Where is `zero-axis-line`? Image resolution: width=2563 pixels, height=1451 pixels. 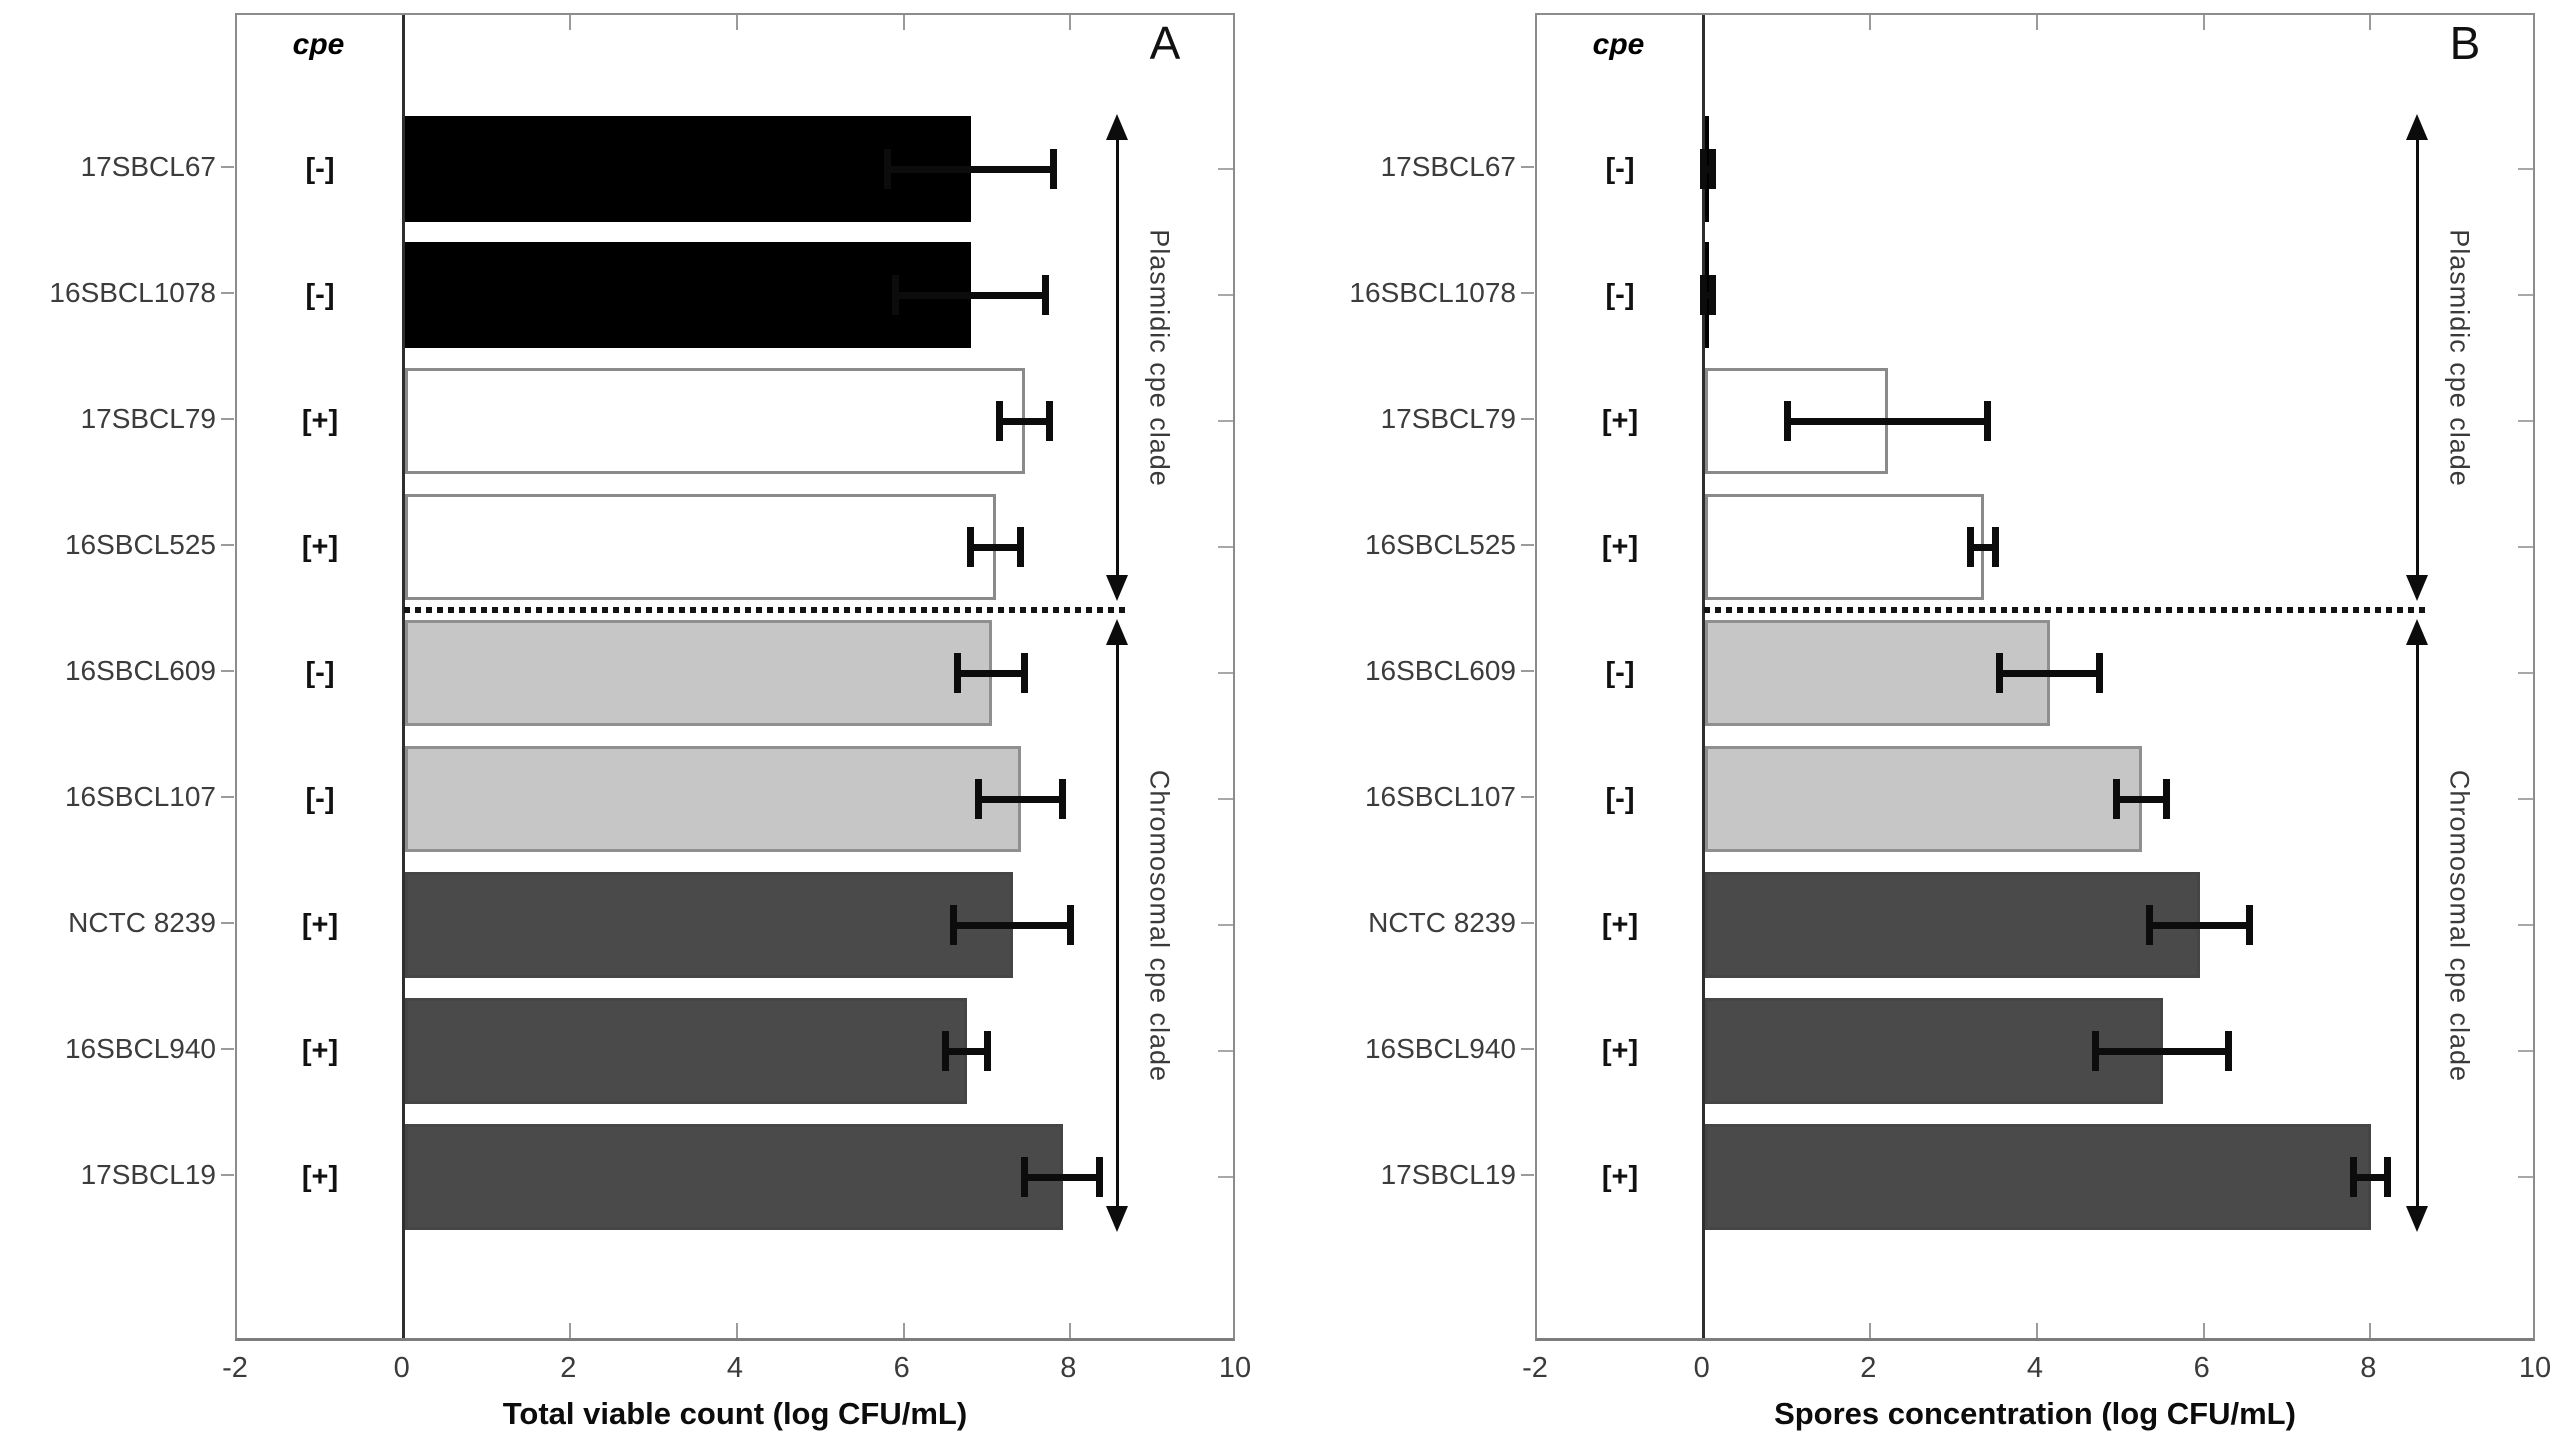 zero-axis-line is located at coordinates (1704, 676).